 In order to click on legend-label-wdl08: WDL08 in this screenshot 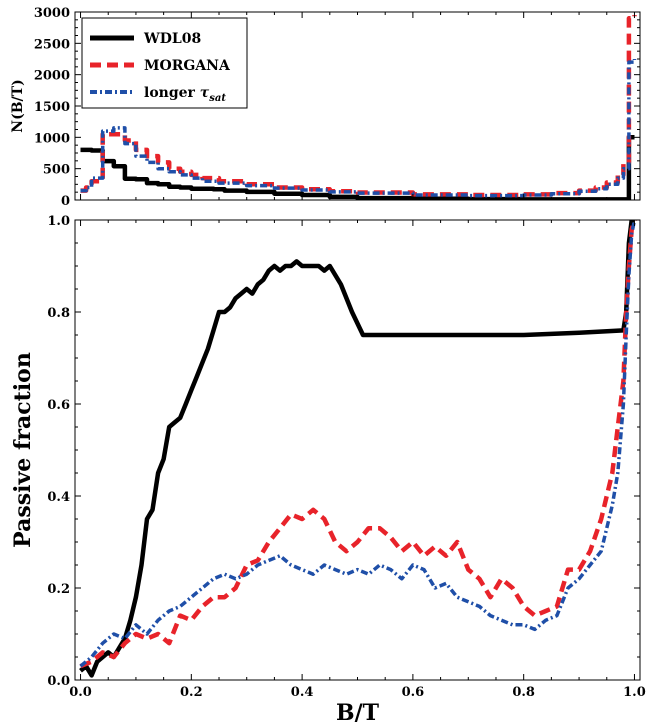, I will do `click(172, 39)`.